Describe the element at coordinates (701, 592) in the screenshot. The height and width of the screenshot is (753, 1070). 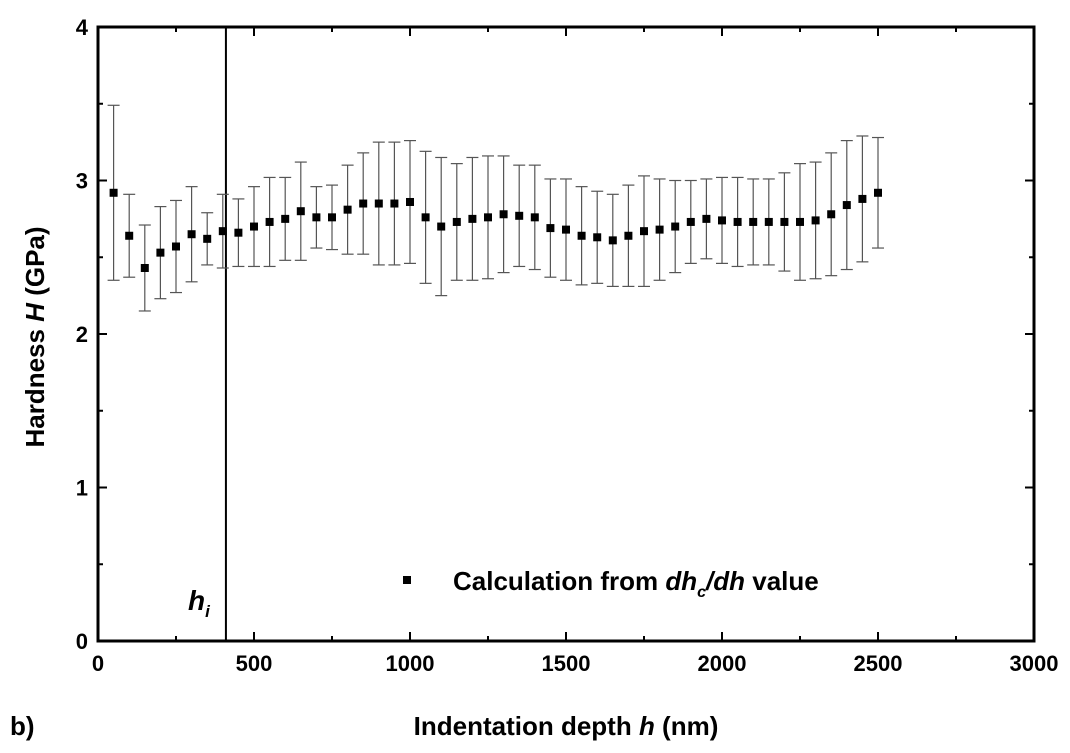
I see `legend-sub: c` at that location.